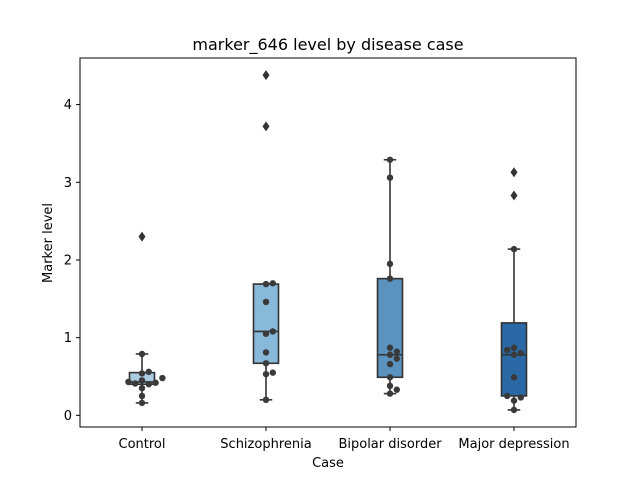 This screenshot has width=640, height=480. What do you see at coordinates (514, 359) in the screenshot?
I see `box-iqr` at bounding box center [514, 359].